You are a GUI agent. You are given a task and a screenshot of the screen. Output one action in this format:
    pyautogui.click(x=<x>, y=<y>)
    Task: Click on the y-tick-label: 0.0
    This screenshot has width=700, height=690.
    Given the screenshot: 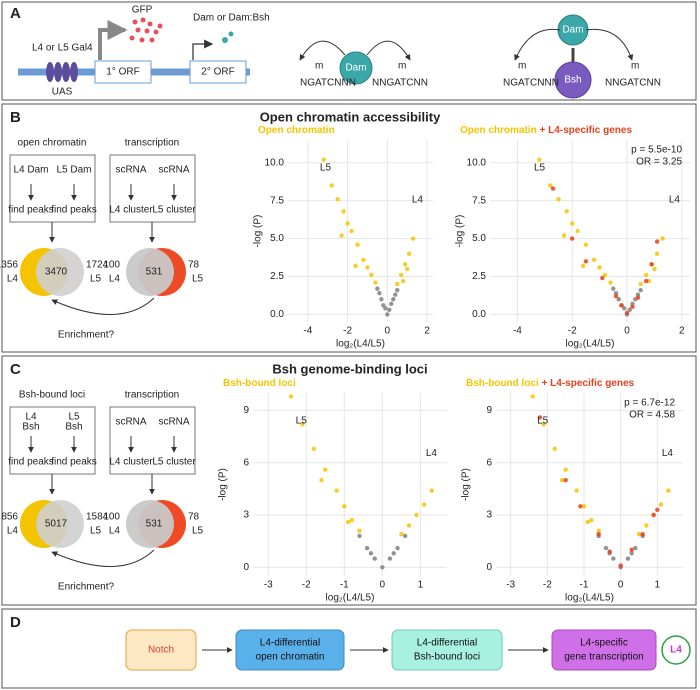 What is the action you would take?
    pyautogui.click(x=479, y=314)
    